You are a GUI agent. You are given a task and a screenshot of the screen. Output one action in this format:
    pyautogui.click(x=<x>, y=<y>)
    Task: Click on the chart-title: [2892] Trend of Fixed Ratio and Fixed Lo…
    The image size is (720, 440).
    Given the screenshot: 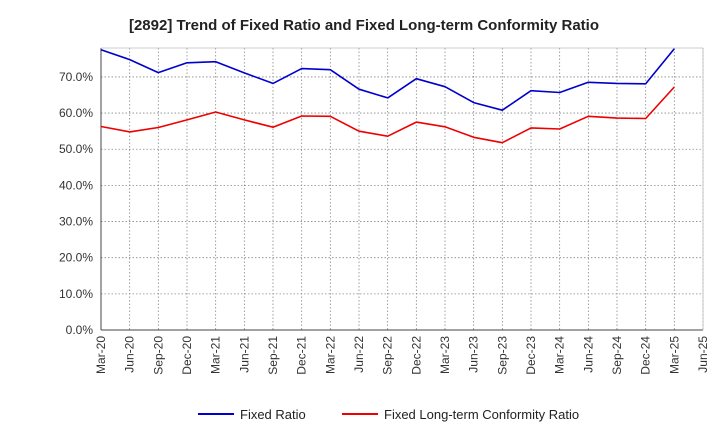 What is the action you would take?
    pyautogui.click(x=364, y=25)
    